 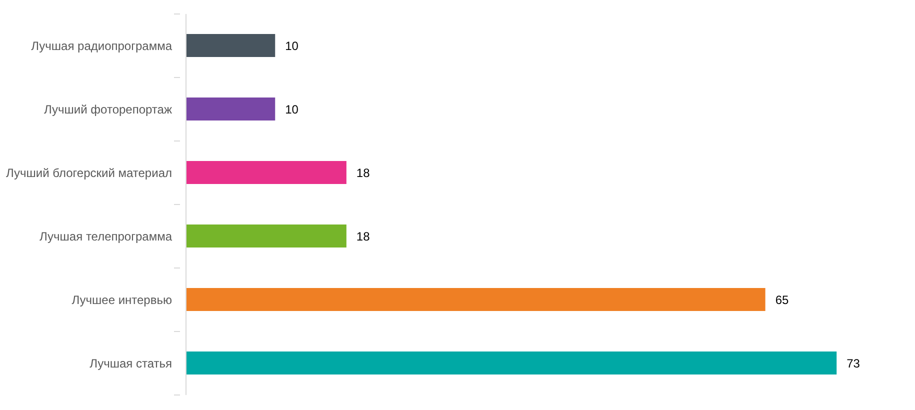 I want to click on y-tick-label: Лучшая статья, so click(x=131, y=363).